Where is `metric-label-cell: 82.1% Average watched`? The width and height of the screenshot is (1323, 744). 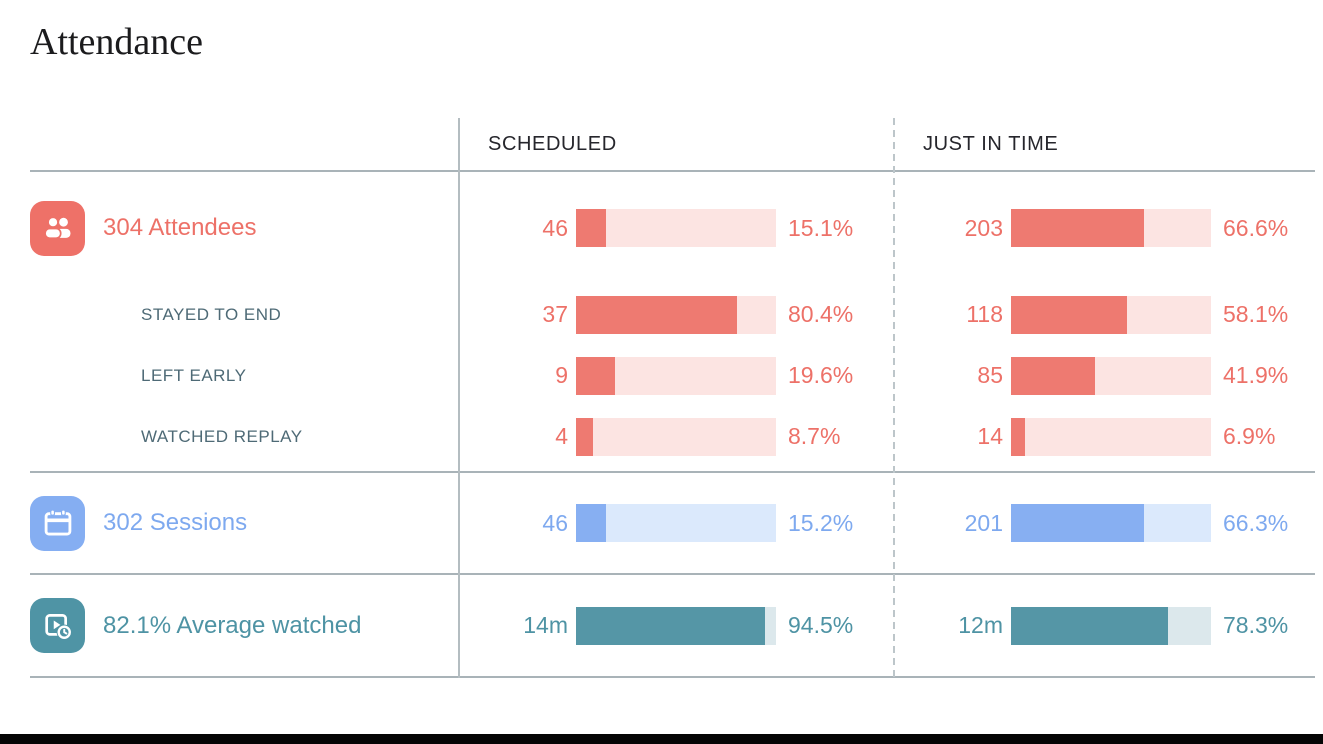 metric-label-cell: 82.1% Average watched is located at coordinates (244, 625).